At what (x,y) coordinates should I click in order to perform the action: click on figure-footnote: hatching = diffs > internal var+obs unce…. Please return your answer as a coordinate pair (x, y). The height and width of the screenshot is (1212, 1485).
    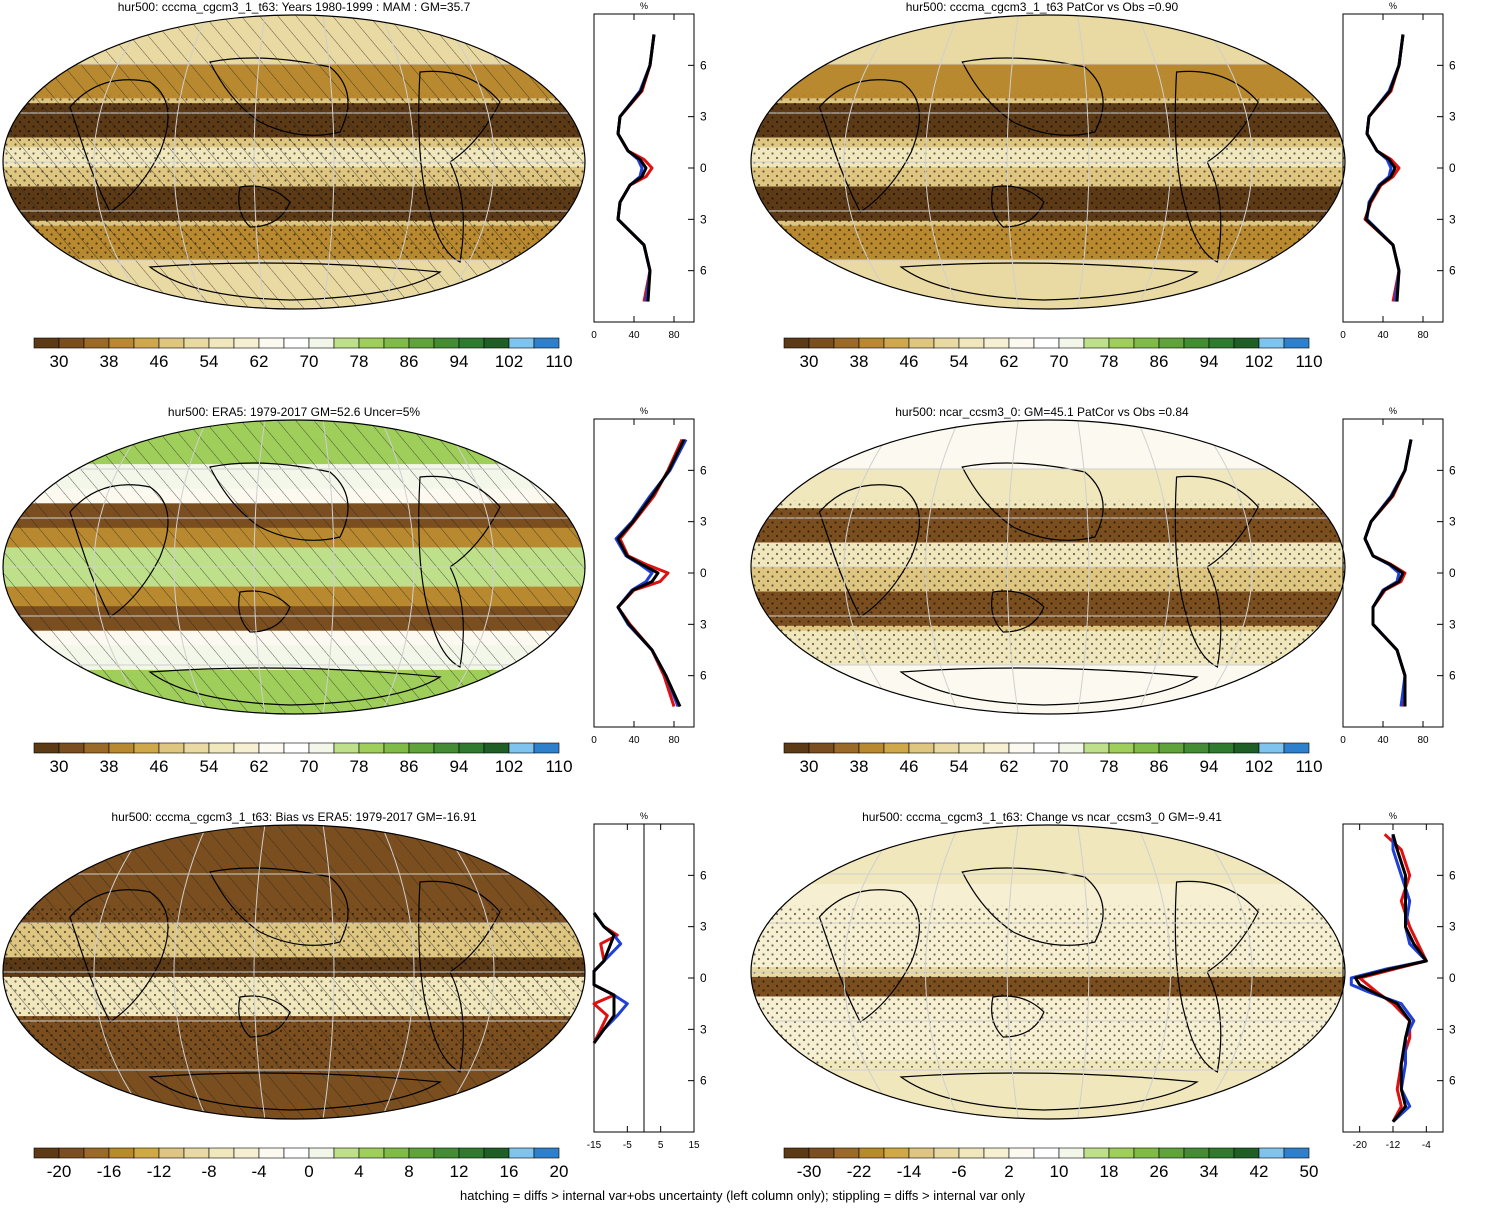
    Looking at the image, I should click on (742, 1195).